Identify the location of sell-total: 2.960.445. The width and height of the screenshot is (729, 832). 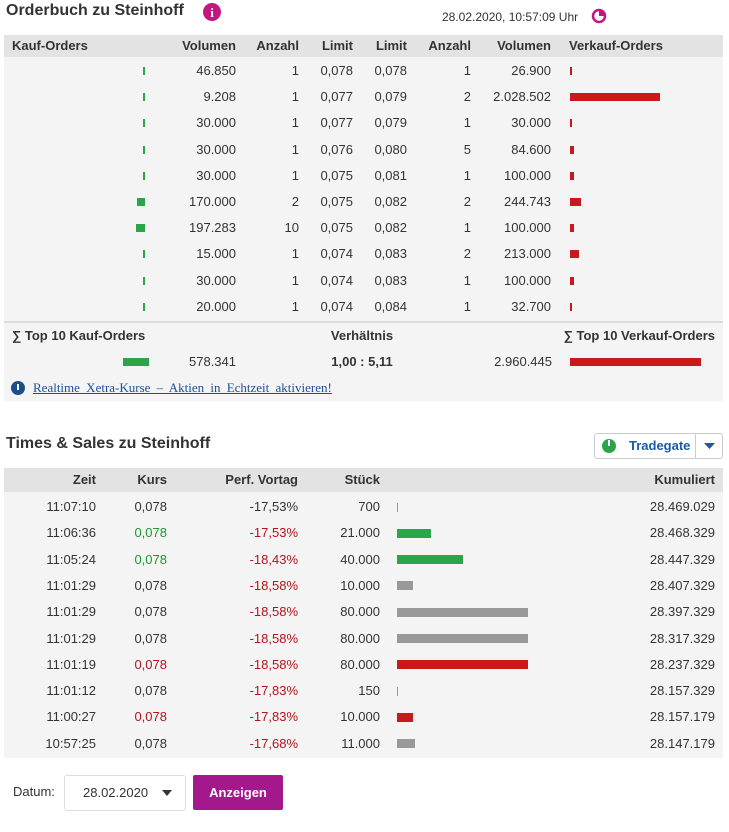
(523, 361).